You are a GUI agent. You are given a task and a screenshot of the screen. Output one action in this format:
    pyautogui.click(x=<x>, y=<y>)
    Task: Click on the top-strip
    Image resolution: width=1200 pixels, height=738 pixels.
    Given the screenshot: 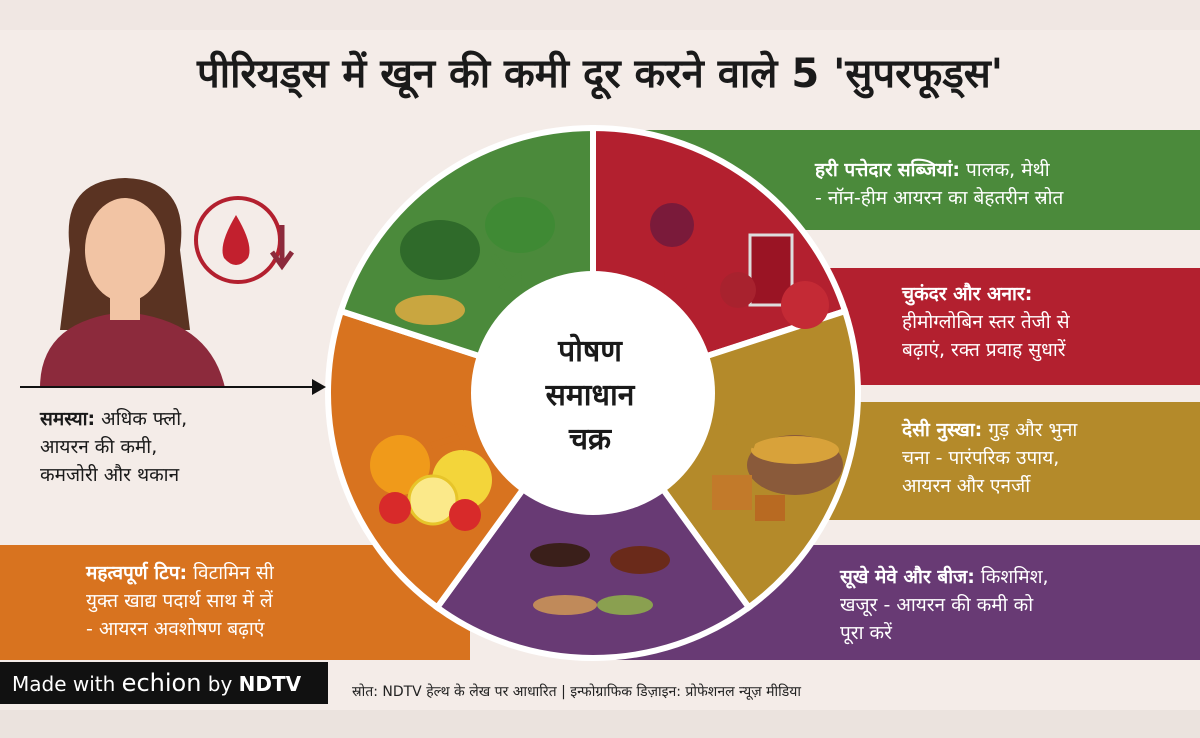 What is the action you would take?
    pyautogui.click(x=600, y=15)
    